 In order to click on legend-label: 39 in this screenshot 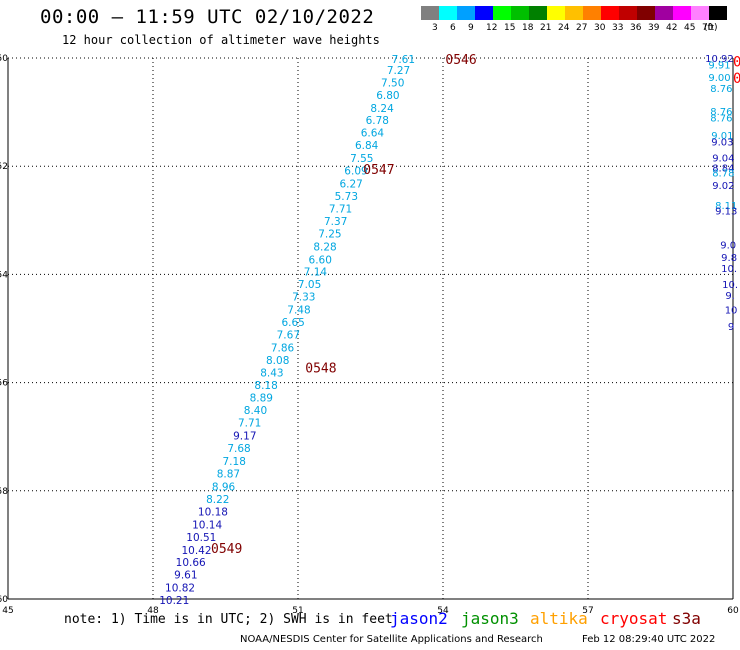, I will do `click(654, 28)`.